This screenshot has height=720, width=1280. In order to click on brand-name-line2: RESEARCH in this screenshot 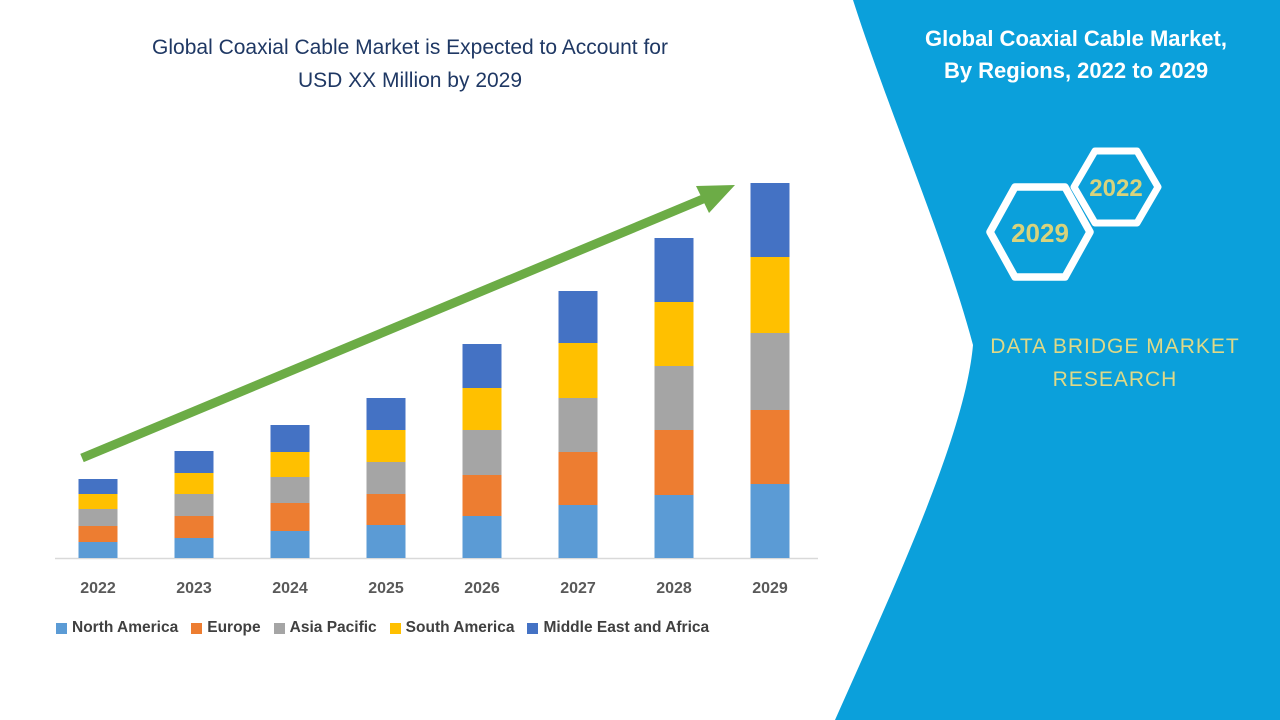, I will do `click(1115, 379)`.